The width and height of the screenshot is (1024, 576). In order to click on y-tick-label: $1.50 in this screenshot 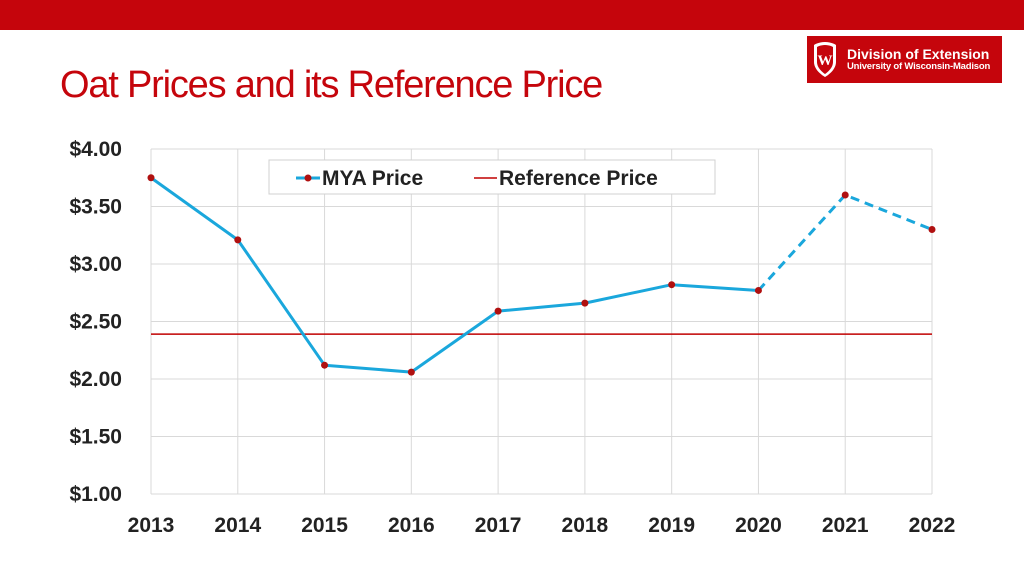, I will do `click(95, 437)`.